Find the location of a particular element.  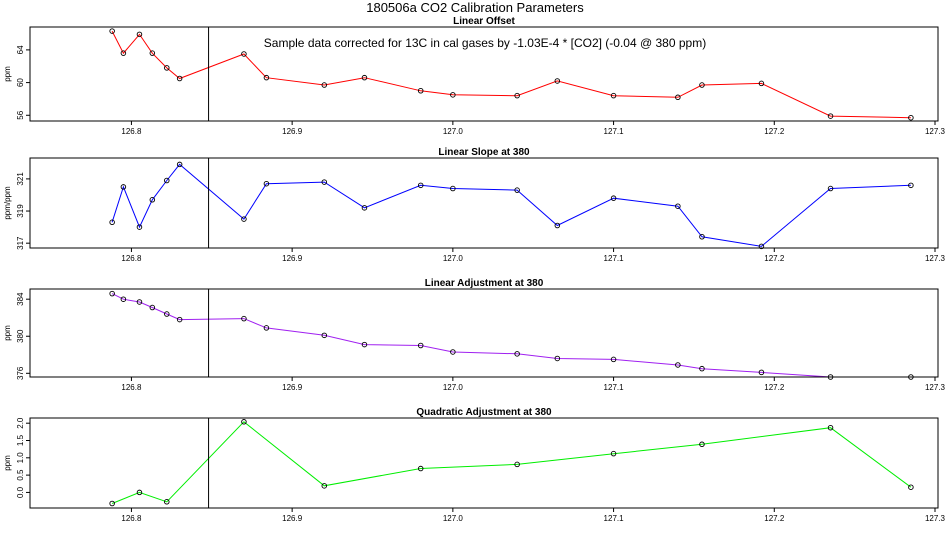

quadratic-adjustment-series-line is located at coordinates (511, 462).